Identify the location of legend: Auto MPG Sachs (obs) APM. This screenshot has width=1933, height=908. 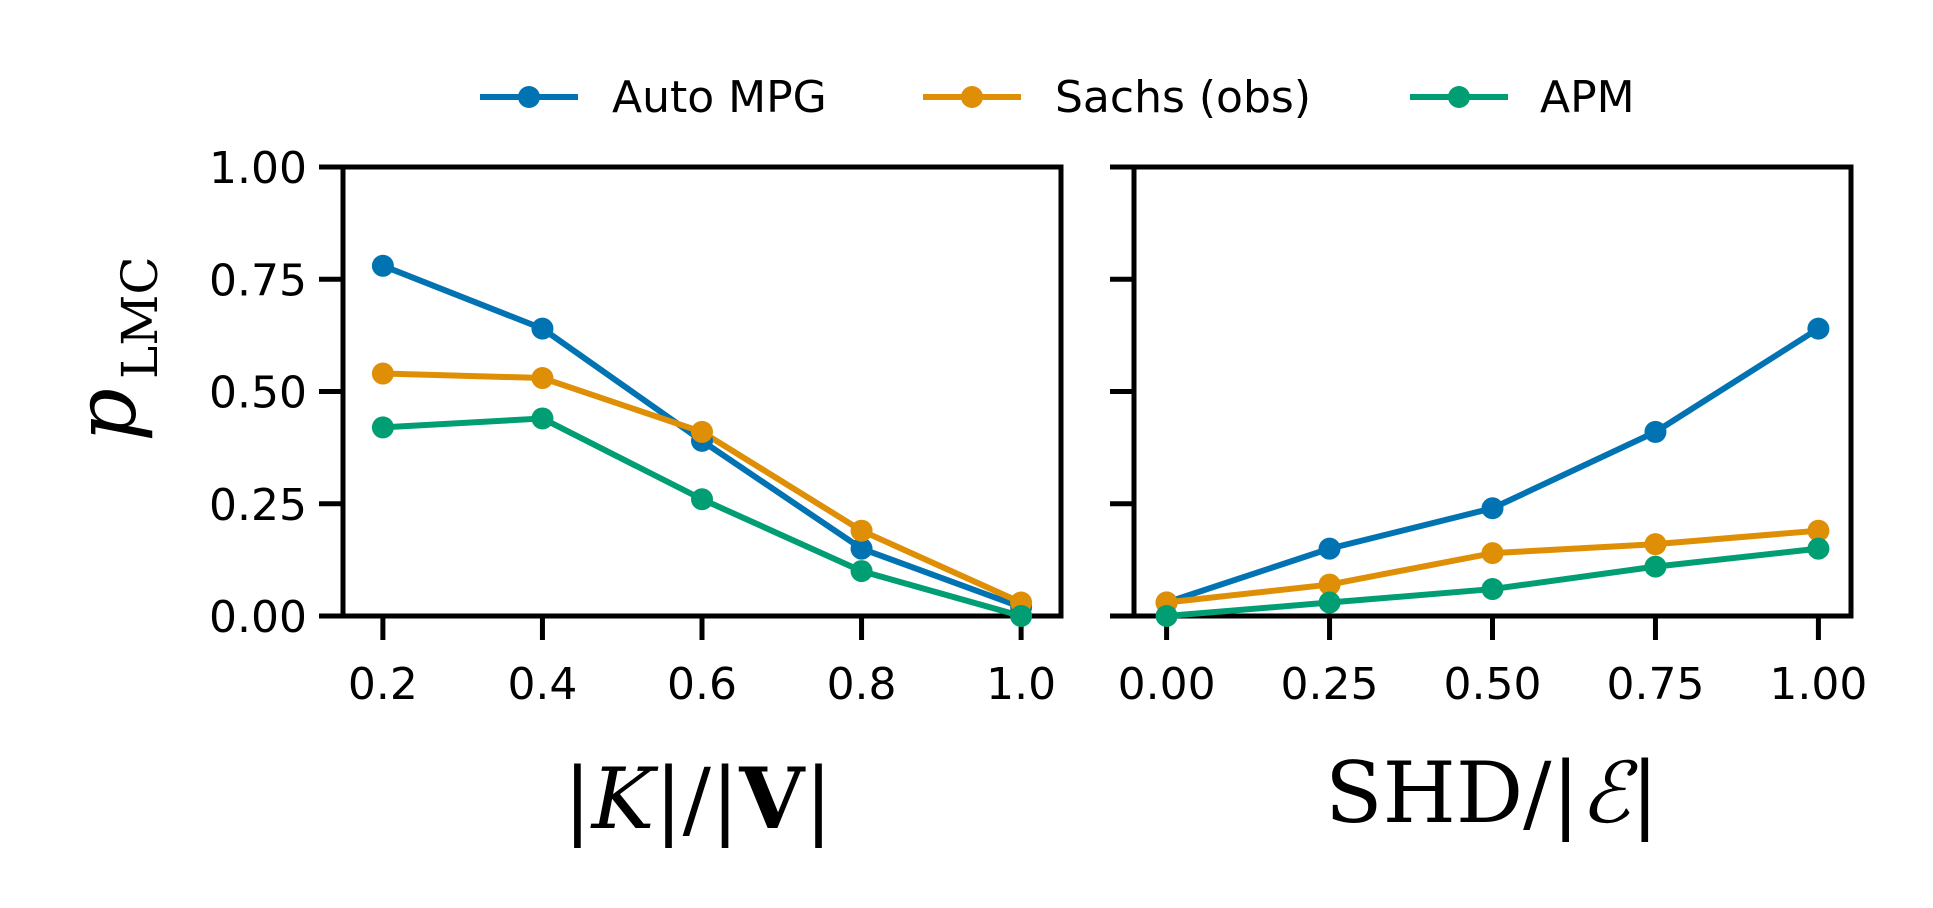
(1057, 97).